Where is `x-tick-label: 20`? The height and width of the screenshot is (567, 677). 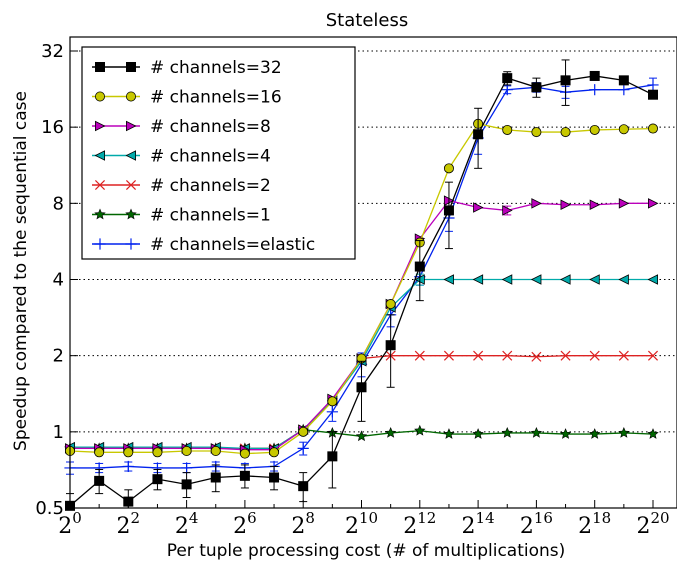
x-tick-label: 20 is located at coordinates (70, 524).